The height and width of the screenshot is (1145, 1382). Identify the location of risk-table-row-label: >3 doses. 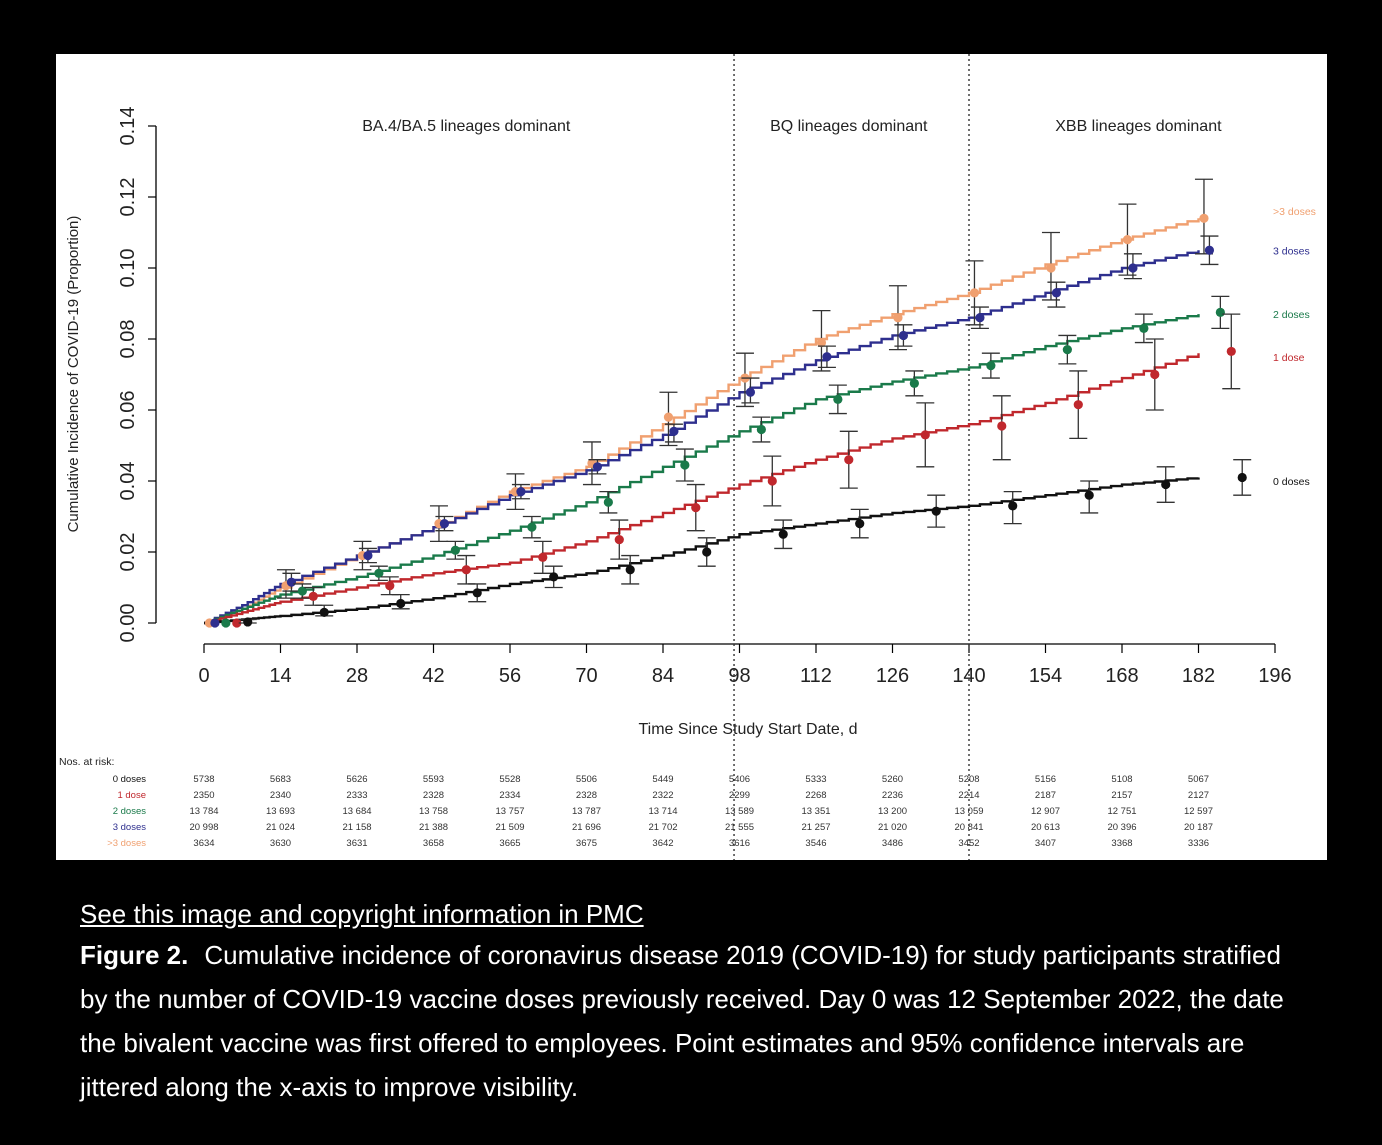
(126, 843).